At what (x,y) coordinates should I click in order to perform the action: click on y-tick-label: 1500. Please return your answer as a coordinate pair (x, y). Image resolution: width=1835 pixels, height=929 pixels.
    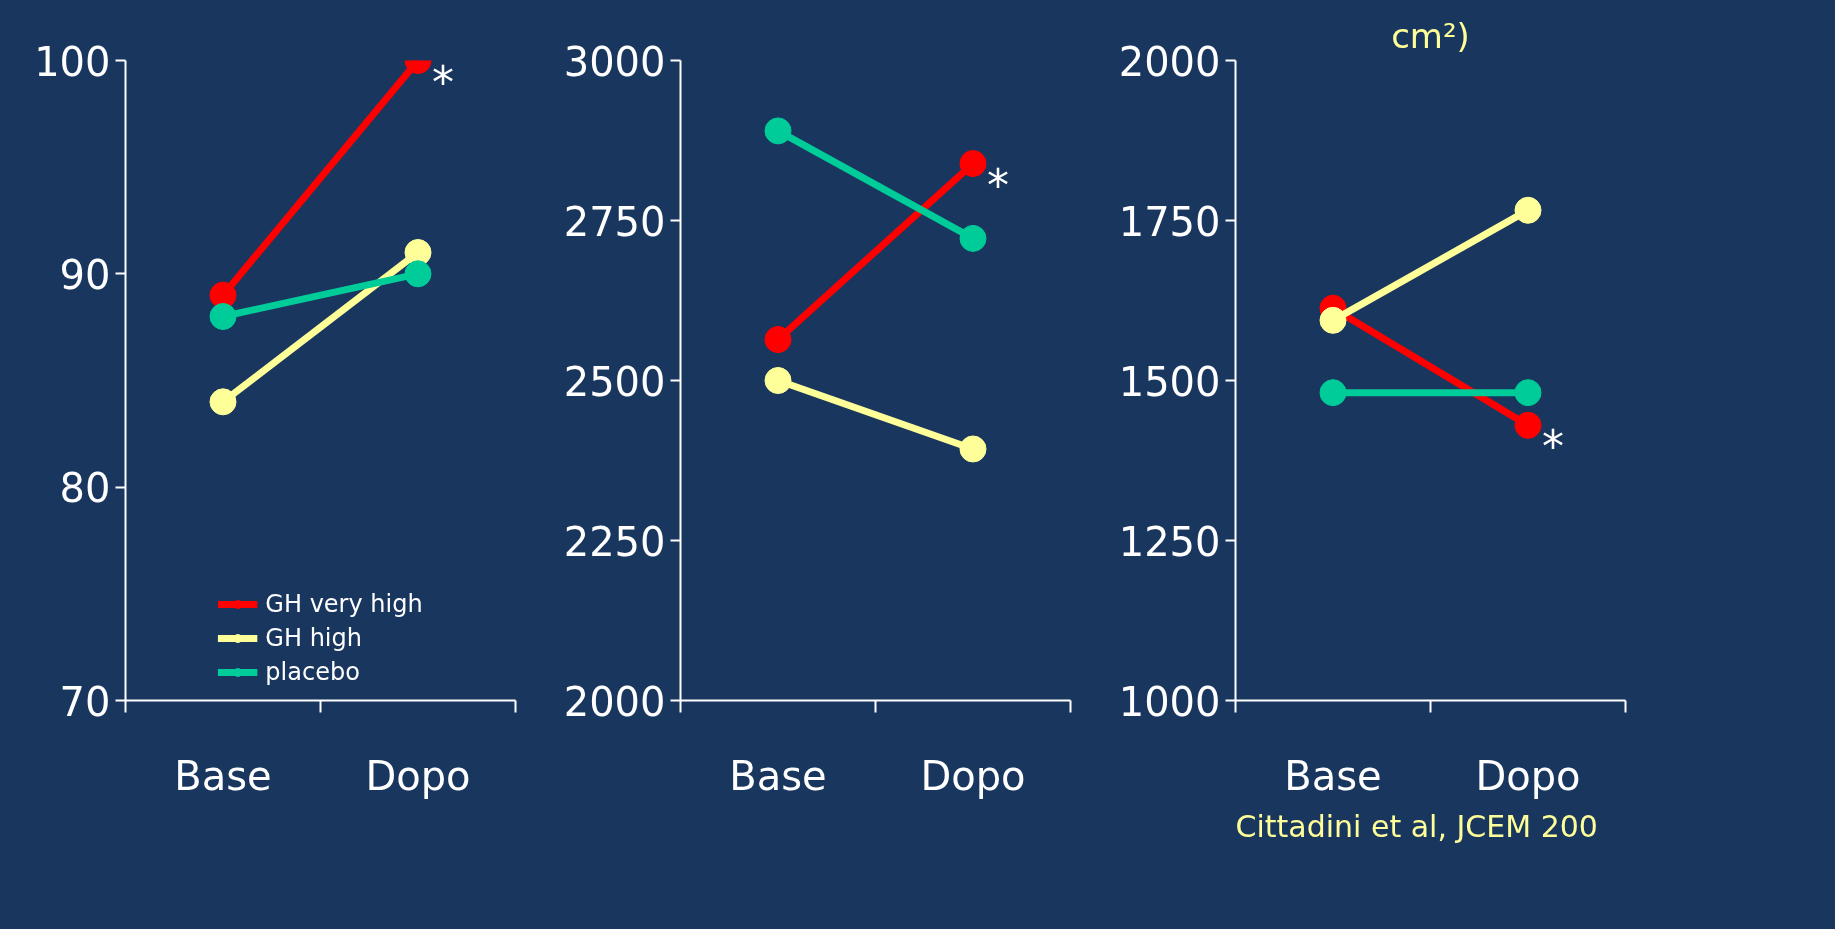
    Looking at the image, I should click on (1169, 381).